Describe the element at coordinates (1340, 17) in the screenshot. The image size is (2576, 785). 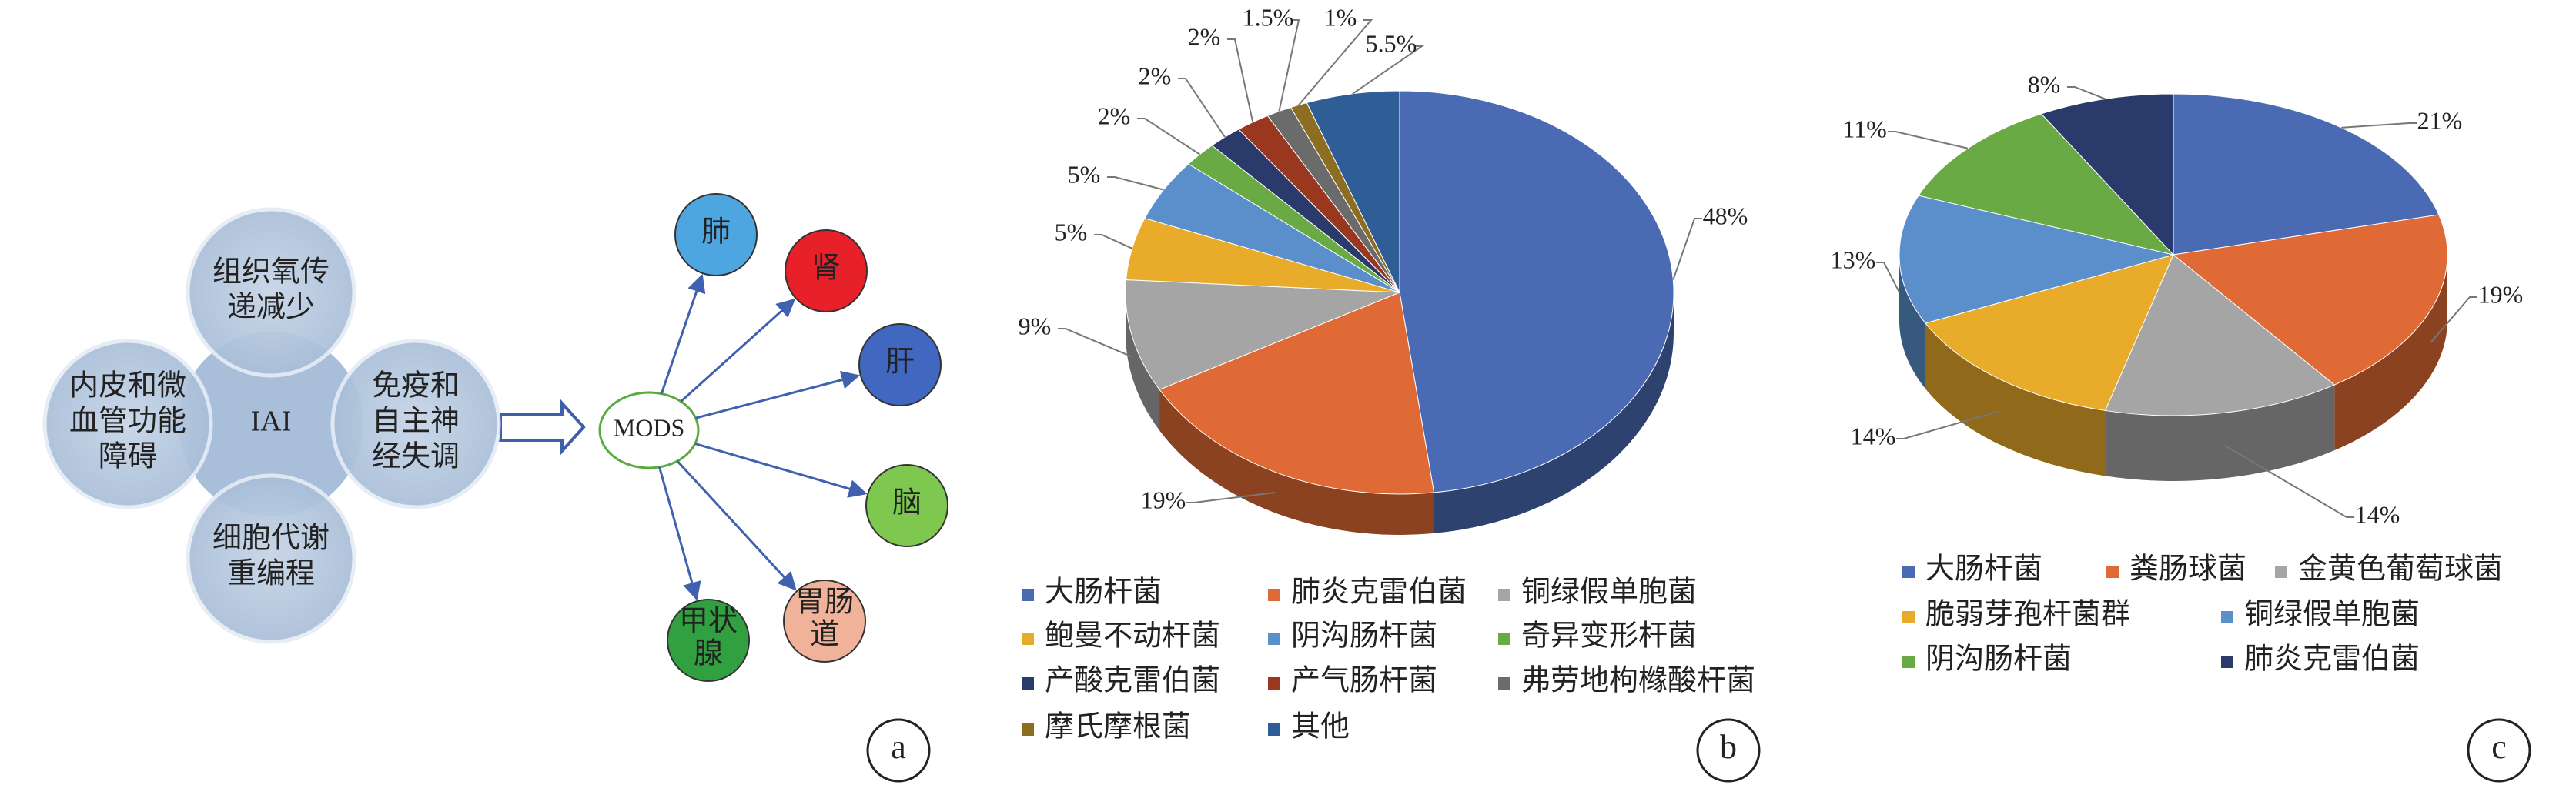
I see `data-label: 1%` at that location.